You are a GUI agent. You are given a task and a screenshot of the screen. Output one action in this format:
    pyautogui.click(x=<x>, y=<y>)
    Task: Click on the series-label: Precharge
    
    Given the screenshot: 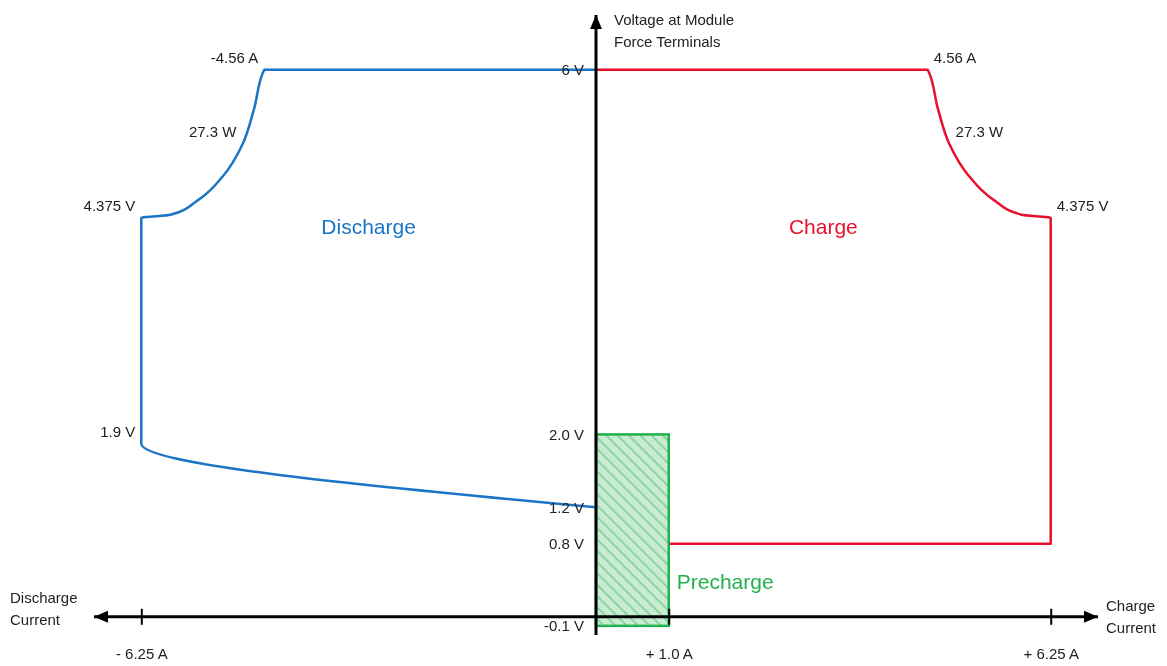 What is the action you would take?
    pyautogui.click(x=725, y=581)
    